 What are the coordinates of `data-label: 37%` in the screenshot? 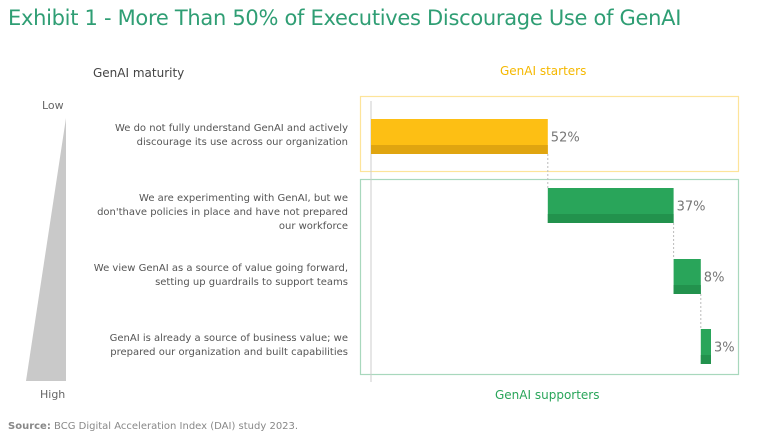 It's located at (691, 207).